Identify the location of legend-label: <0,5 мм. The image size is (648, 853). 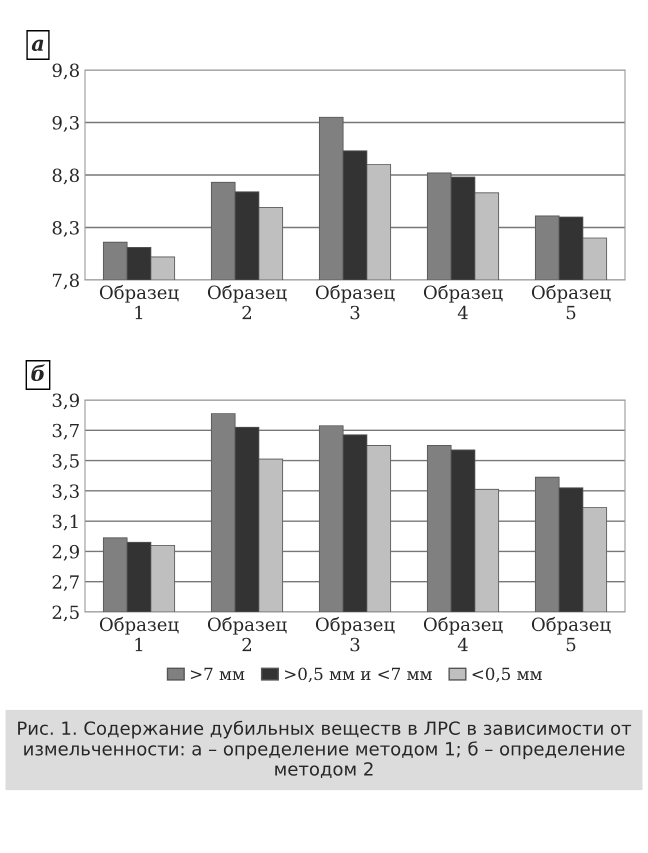
(507, 675).